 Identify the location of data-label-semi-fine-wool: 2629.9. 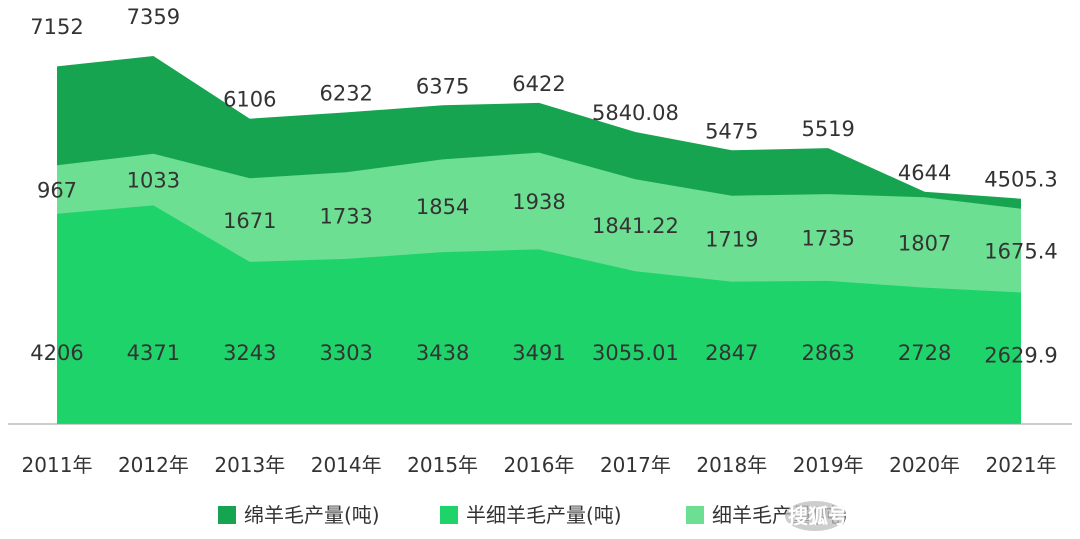
(1020, 356).